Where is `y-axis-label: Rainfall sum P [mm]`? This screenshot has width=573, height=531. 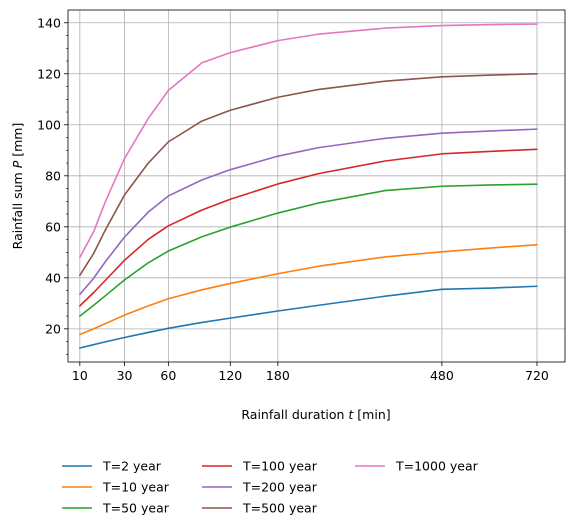
y-axis-label: Rainfall sum P [mm] is located at coordinates (17, 186).